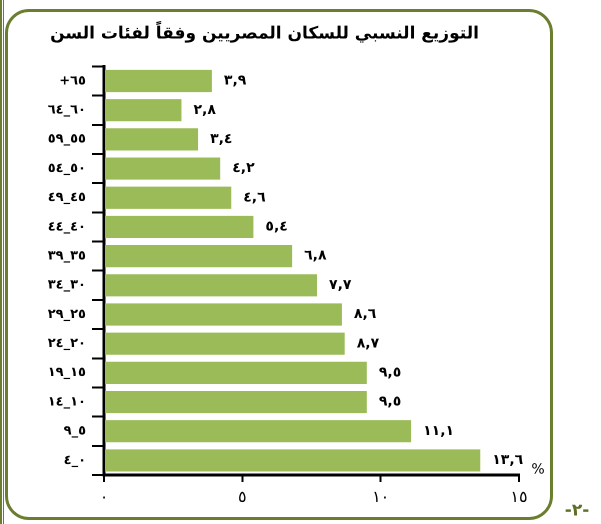 The image size is (601, 524). Describe the element at coordinates (67, 314) in the screenshot. I see `y-tick-label: ٢٥_٢٩` at that location.